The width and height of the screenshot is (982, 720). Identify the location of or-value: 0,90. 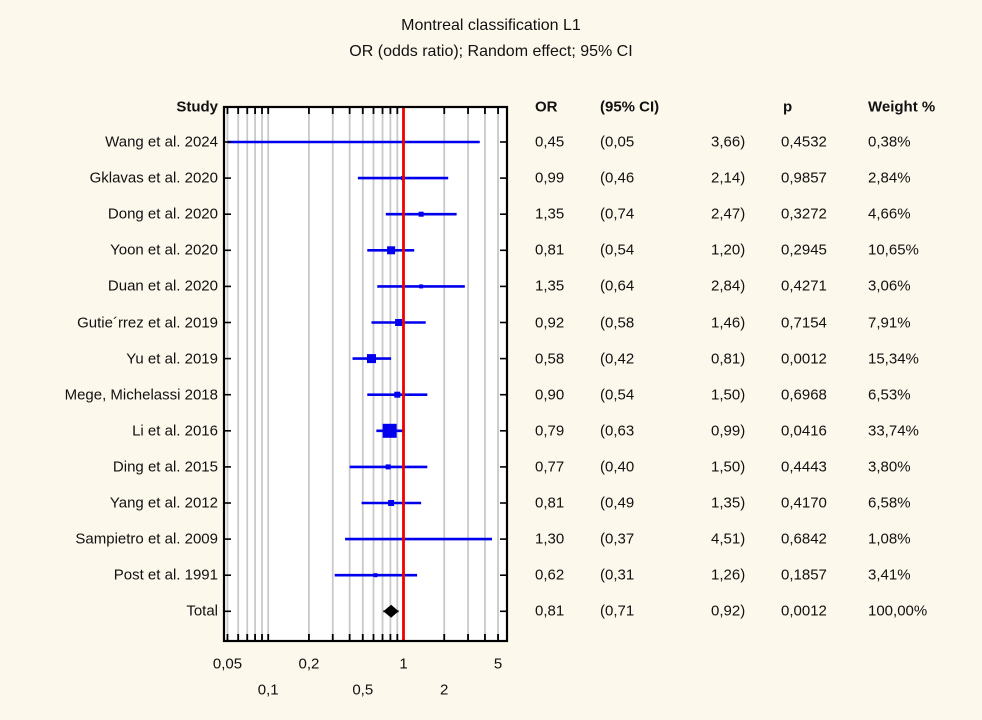
(550, 395).